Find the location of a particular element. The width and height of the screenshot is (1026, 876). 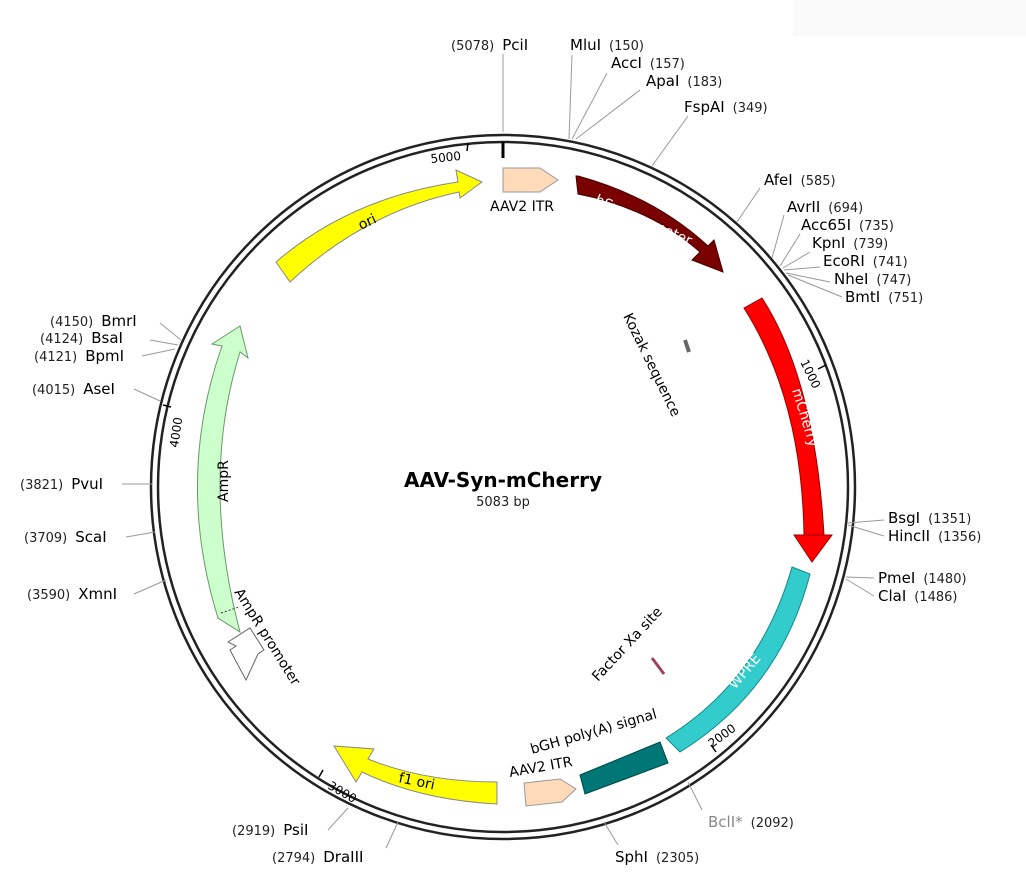

ori-label: ori is located at coordinates (367, 222).